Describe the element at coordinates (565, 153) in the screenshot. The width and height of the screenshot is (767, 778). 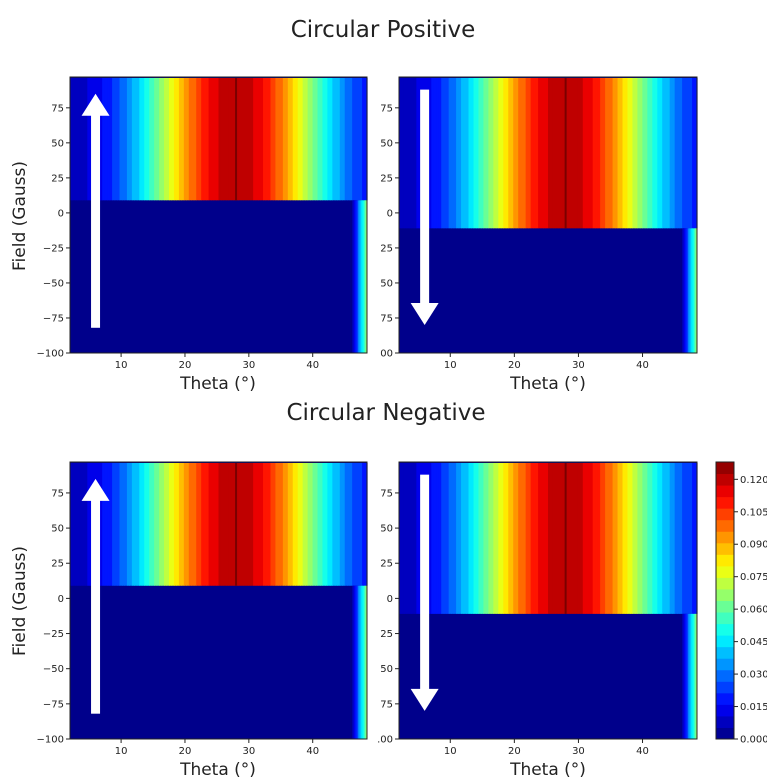
I see `peak-line` at that location.